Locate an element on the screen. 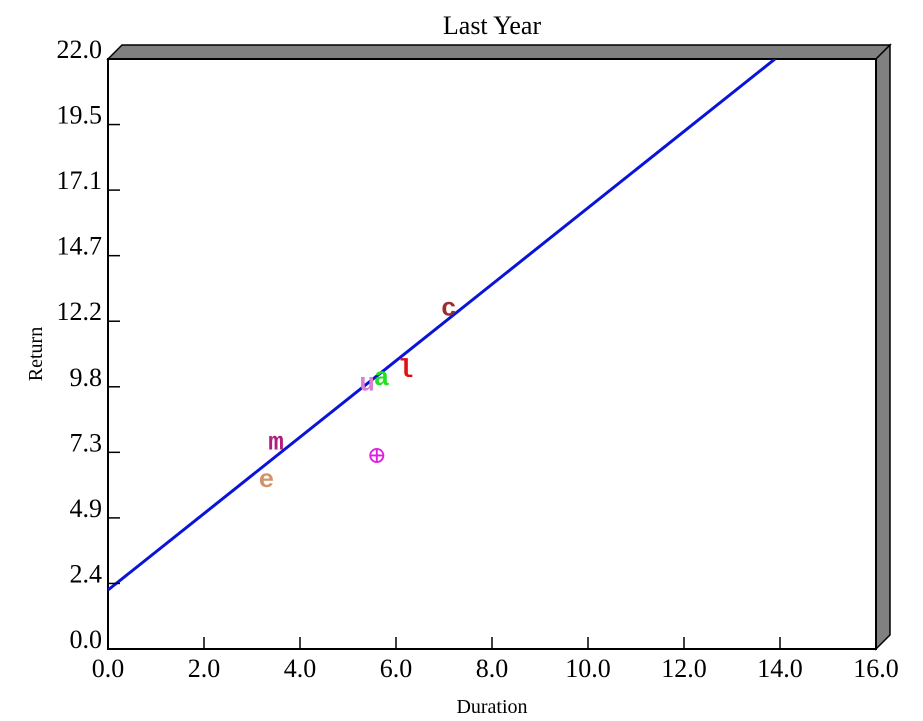  frame-right-face is located at coordinates (883, 347).